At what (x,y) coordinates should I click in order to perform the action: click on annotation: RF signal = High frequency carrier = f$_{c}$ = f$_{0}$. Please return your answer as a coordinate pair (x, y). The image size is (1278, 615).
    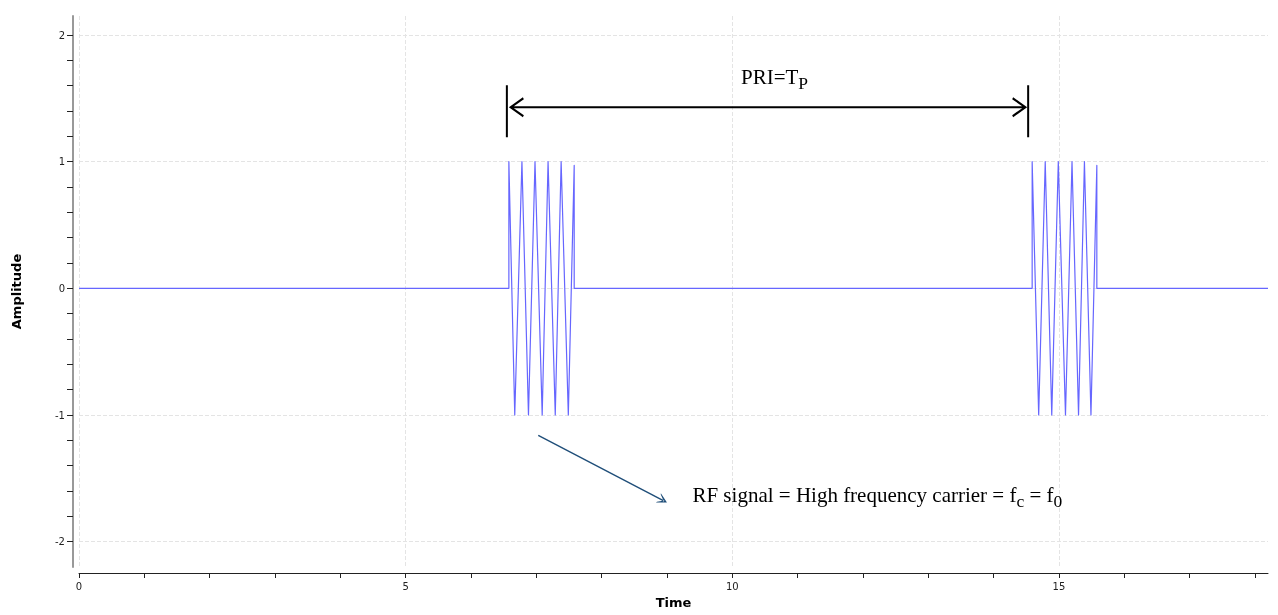
    Looking at the image, I should click on (877, 498).